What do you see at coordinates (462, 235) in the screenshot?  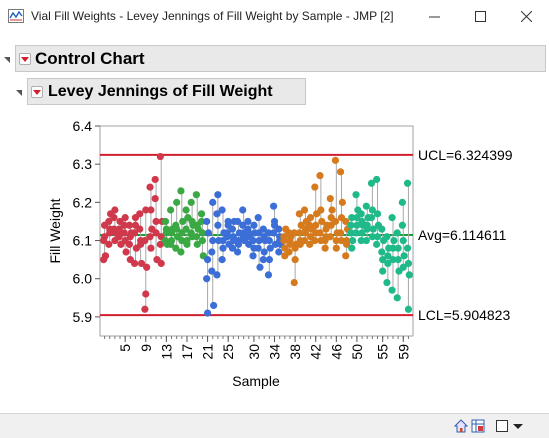 I see `avg-label: Avg=6.114611` at bounding box center [462, 235].